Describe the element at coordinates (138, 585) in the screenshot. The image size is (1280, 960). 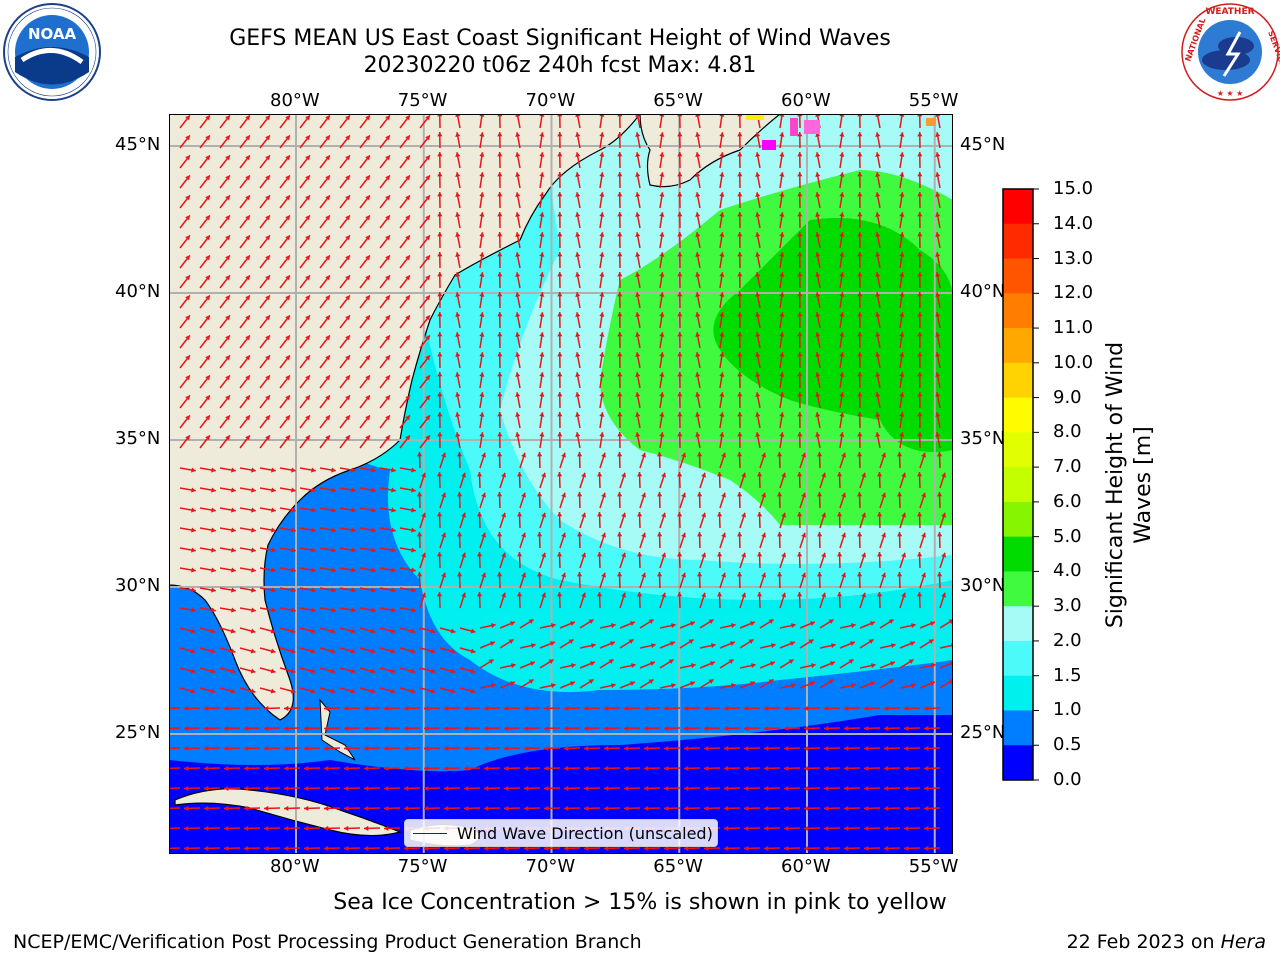
I see `lat-tick-label: 30°N` at that location.